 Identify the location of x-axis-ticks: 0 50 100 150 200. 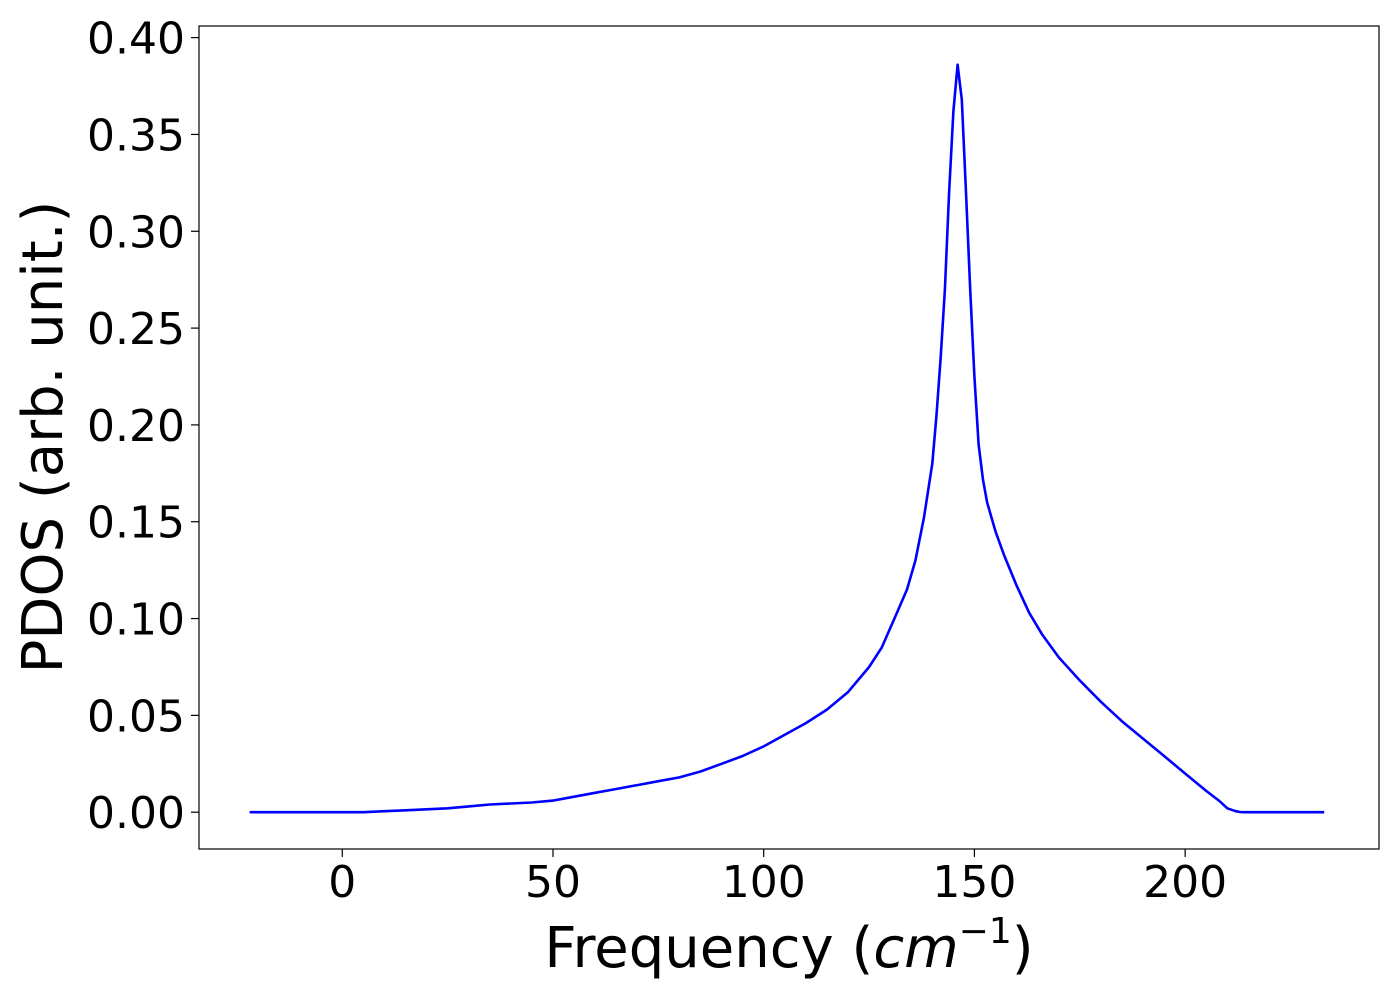
(777, 878).